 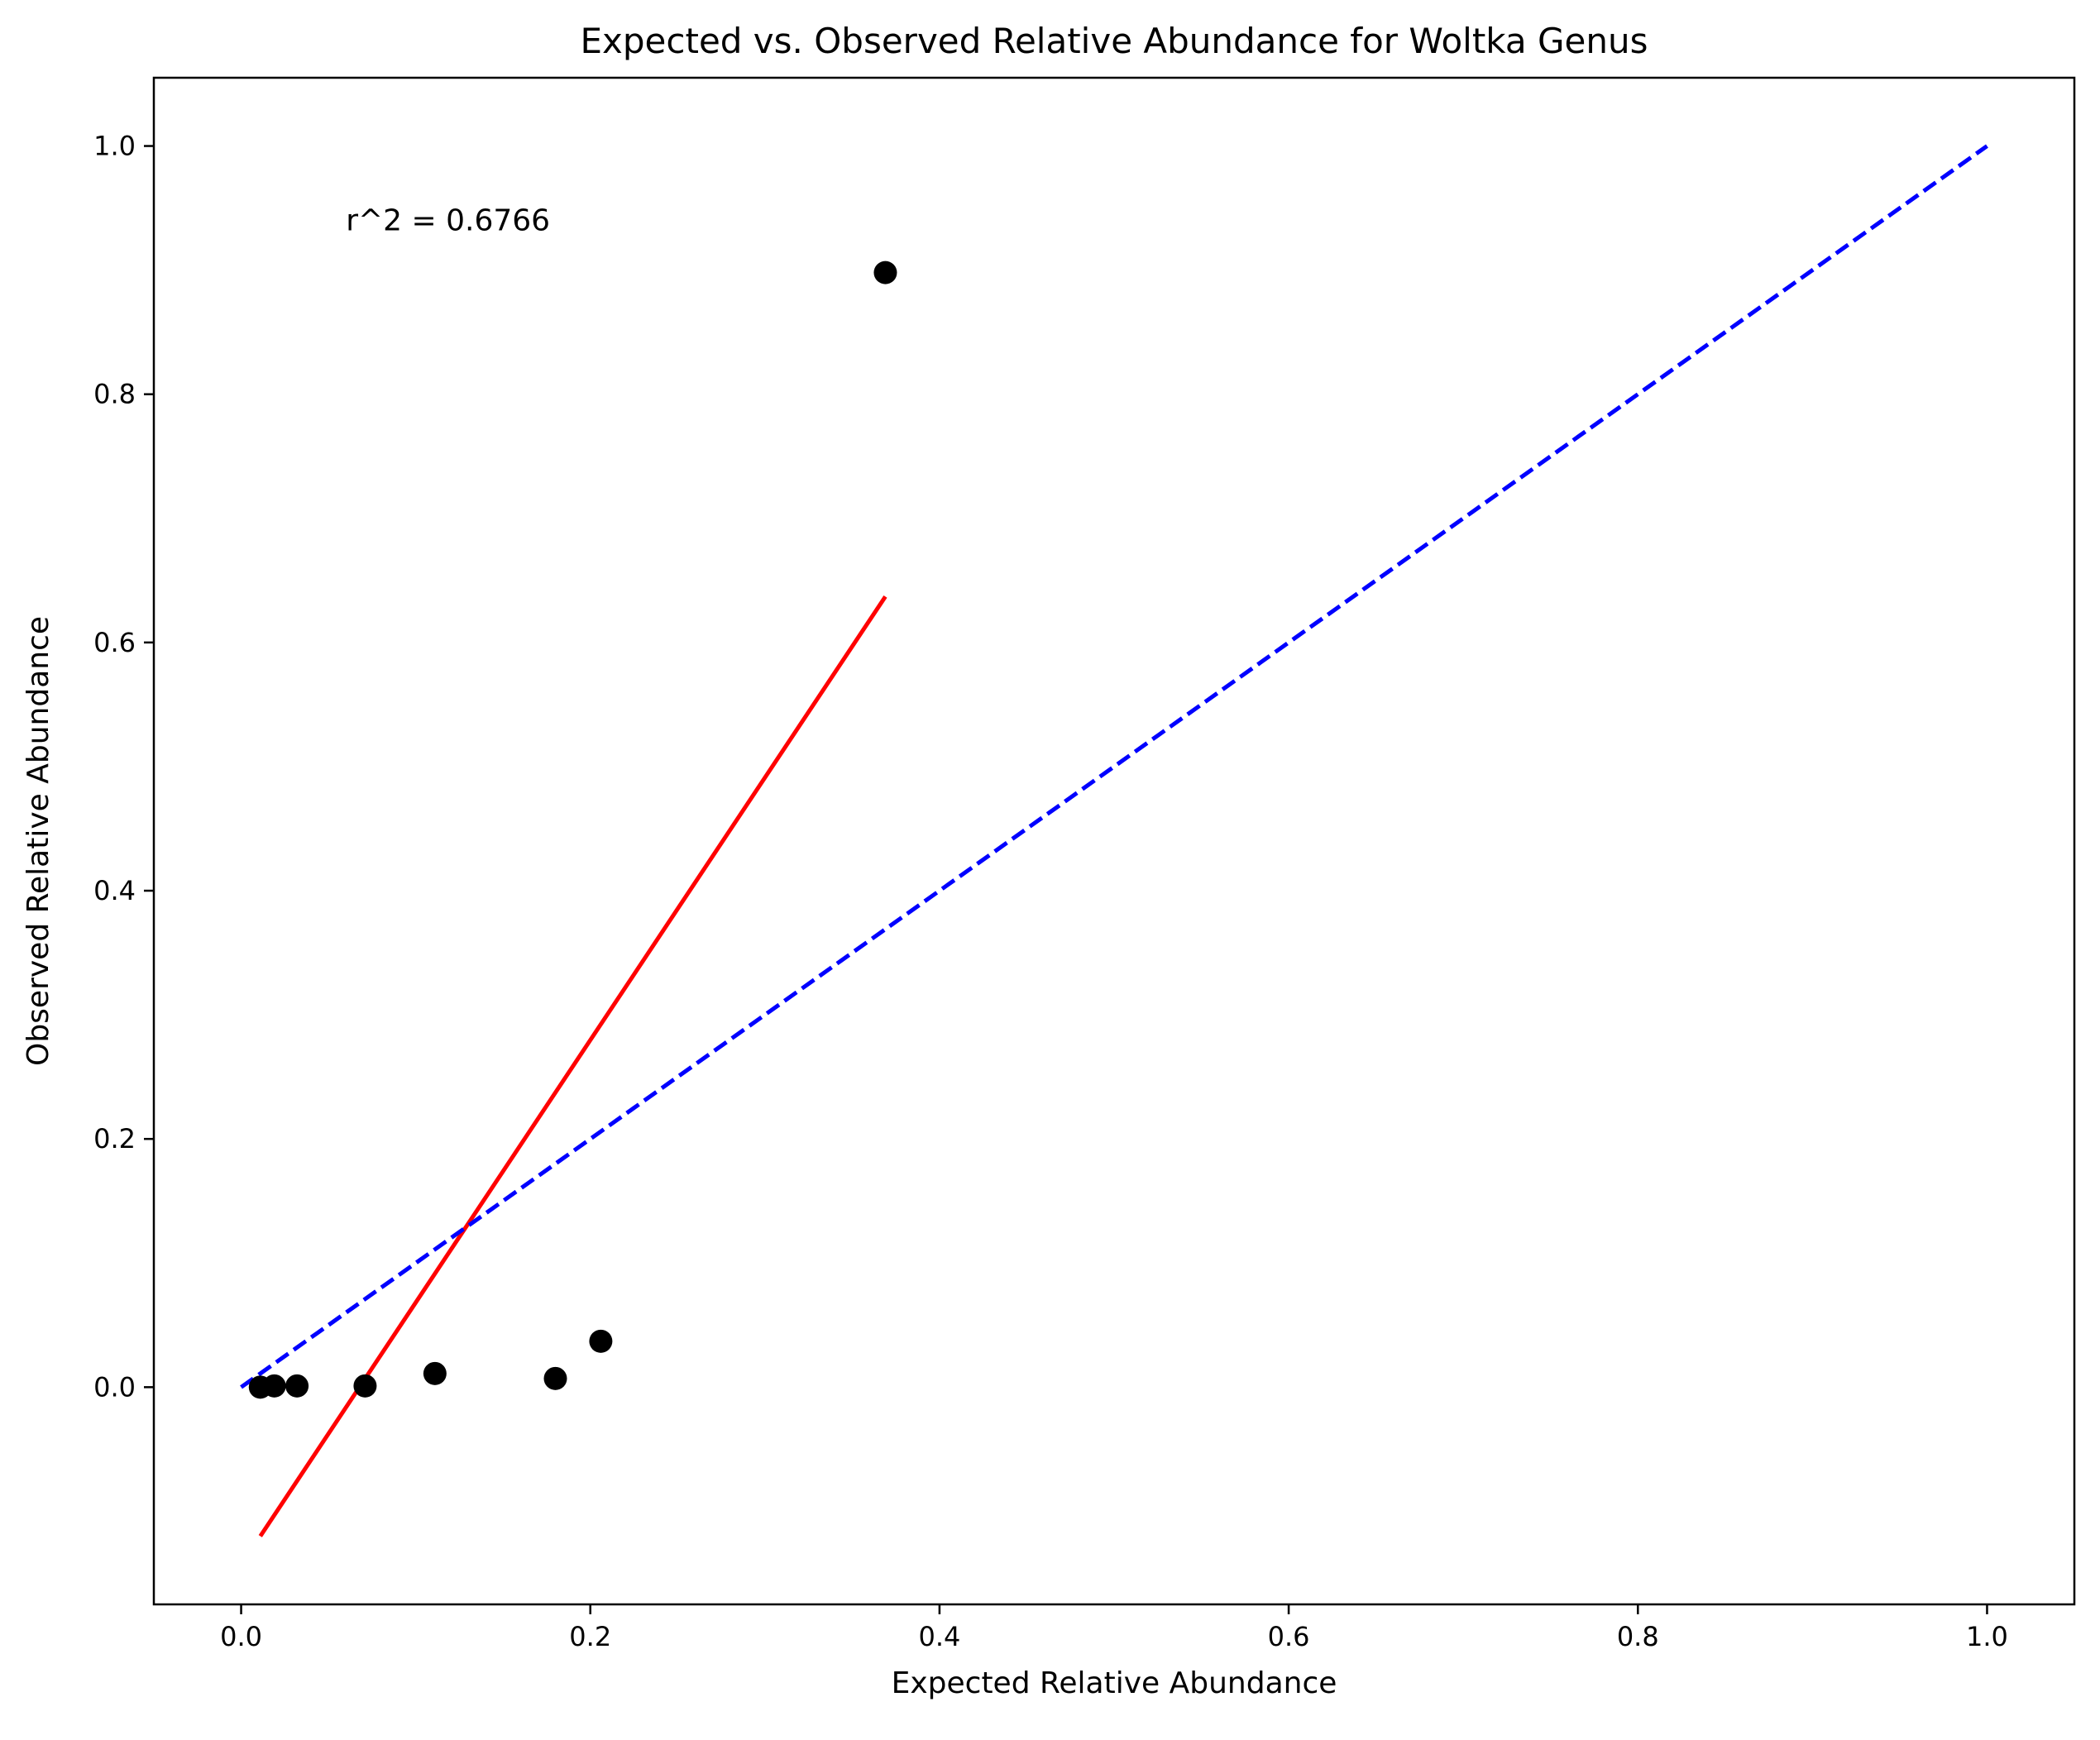 What do you see at coordinates (124, 767) in the screenshot?
I see `y-axis-ticks: 0.0 0.2 0.4 0.6 0.8 1.0` at bounding box center [124, 767].